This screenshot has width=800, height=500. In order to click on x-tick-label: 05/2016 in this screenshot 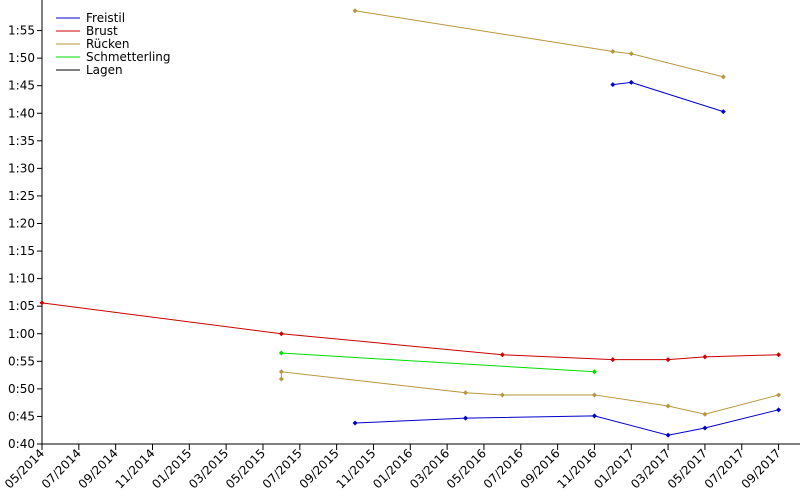, I will do `click(466, 468)`.